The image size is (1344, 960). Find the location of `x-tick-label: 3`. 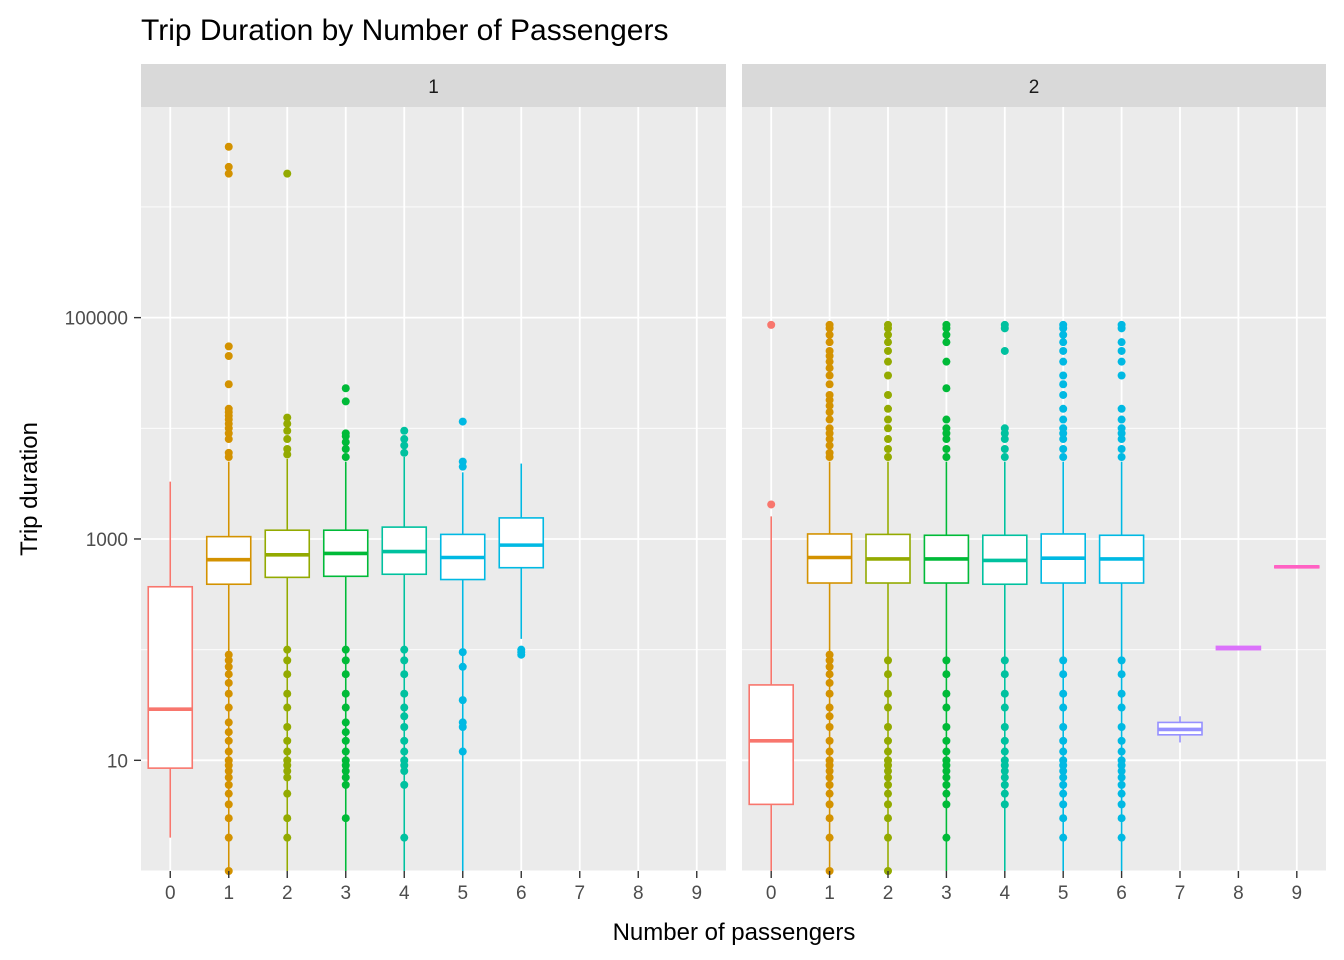

x-tick-label: 3 is located at coordinates (345, 893).